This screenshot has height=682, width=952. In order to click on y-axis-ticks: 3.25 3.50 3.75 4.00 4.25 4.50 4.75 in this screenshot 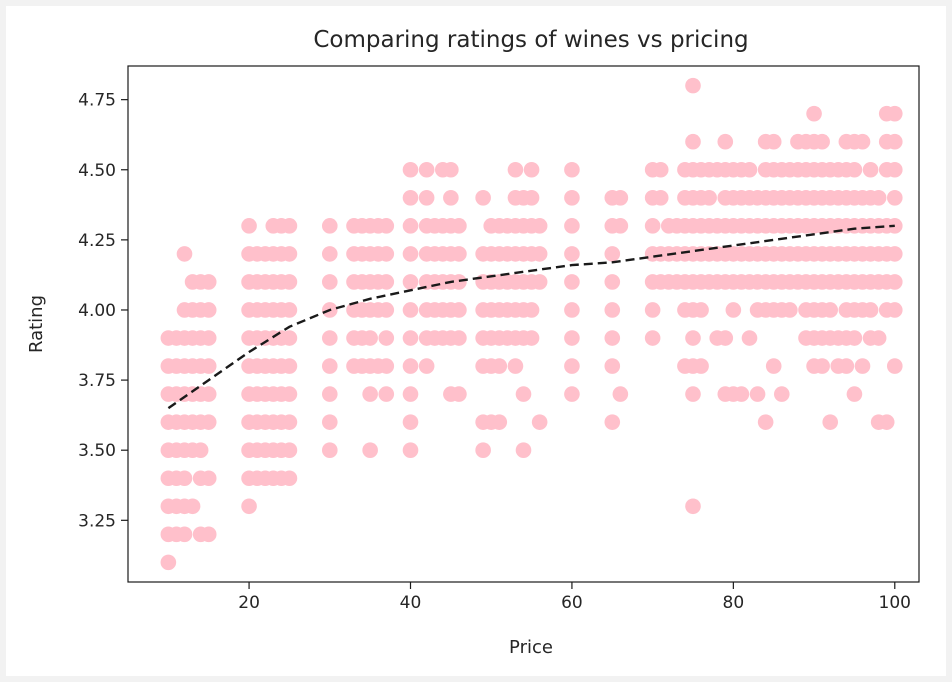, I will do `click(103, 311)`.